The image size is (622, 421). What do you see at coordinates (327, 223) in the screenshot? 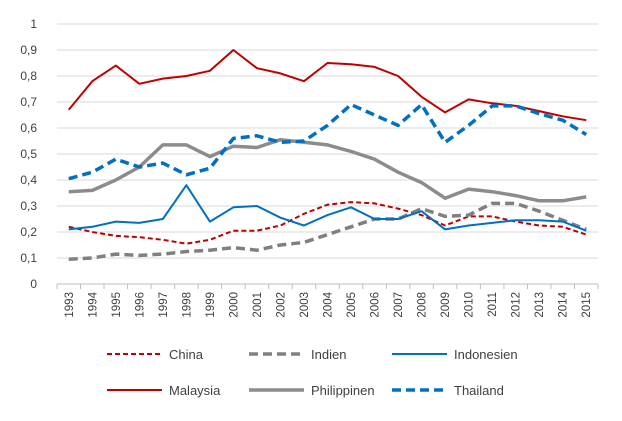
I see `series-line-china` at bounding box center [327, 223].